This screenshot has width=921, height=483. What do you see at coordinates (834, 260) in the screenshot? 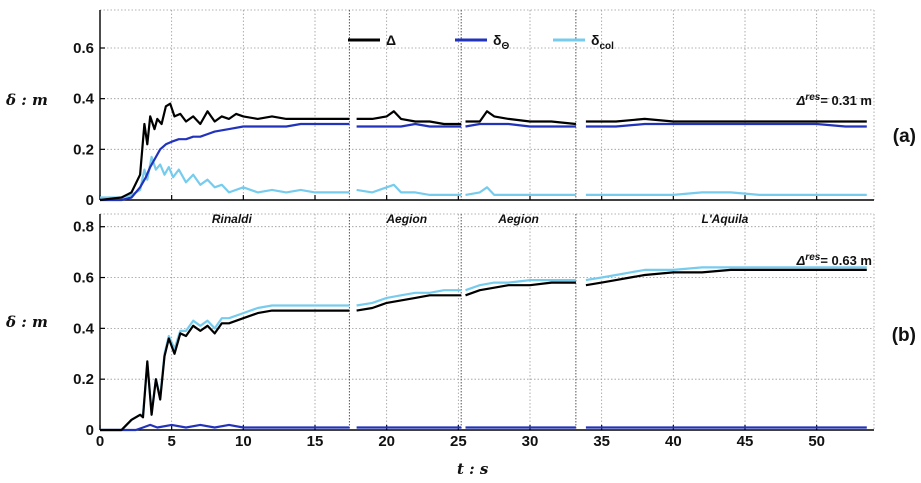
I see `residual-annotation: Δres= 0.63 m` at bounding box center [834, 260].